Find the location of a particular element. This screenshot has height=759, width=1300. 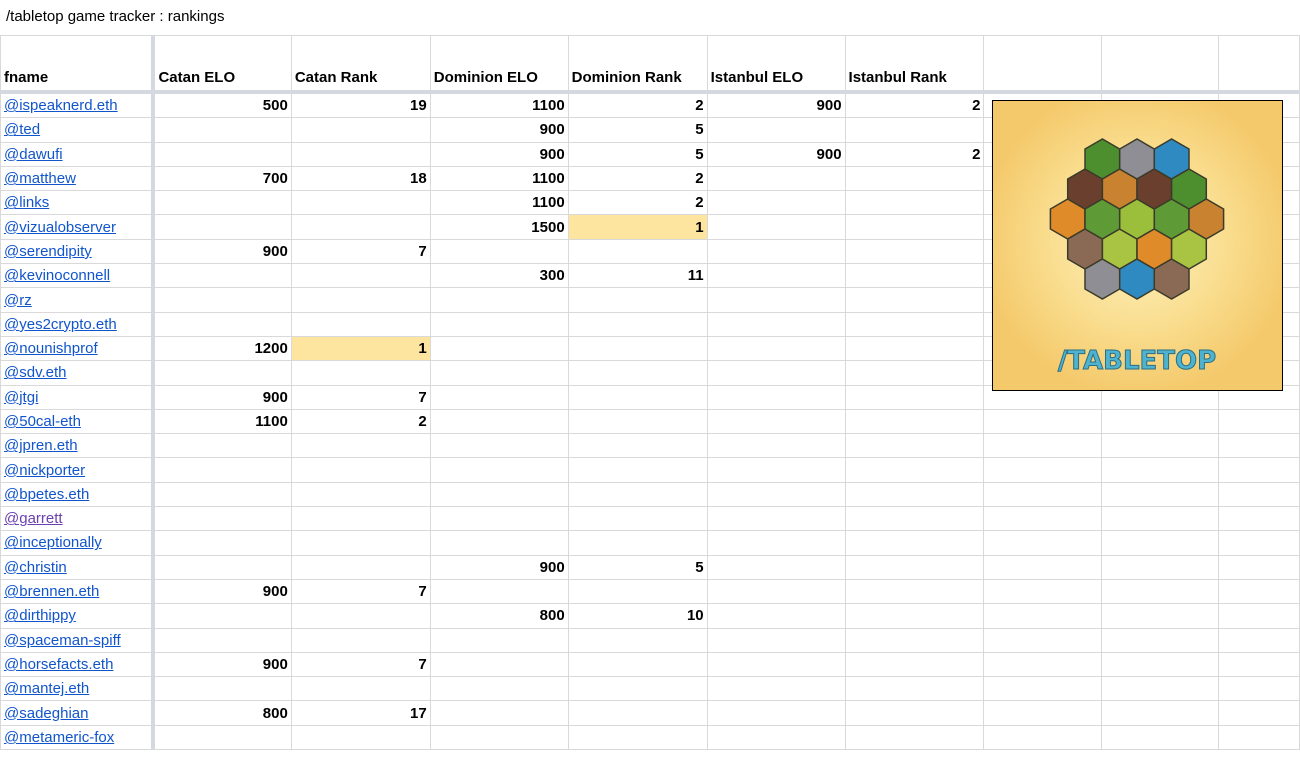

cell-fname: @horsefacts.eth is located at coordinates (78, 664).